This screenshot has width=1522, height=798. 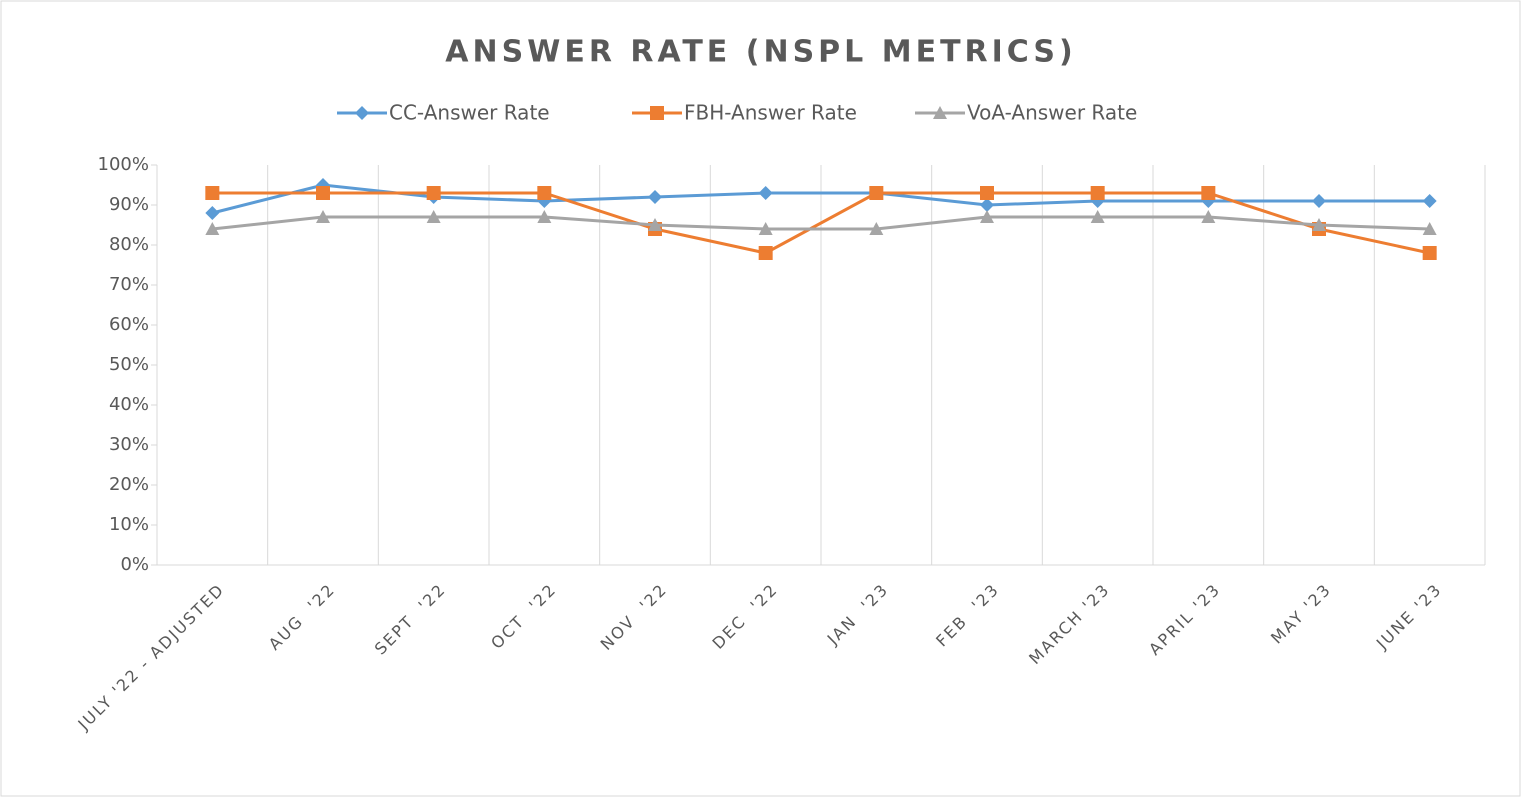 I want to click on y-tick-label: 60%, so click(x=129, y=324).